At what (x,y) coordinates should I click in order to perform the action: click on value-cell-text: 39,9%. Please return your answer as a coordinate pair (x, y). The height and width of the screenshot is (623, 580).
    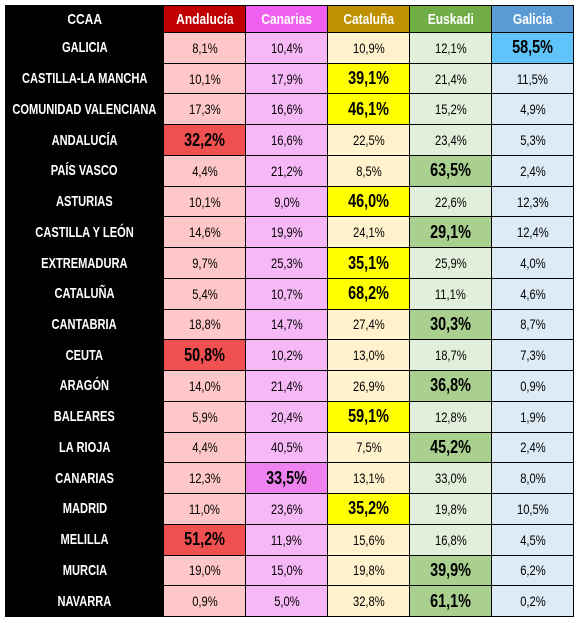
    Looking at the image, I should click on (450, 569).